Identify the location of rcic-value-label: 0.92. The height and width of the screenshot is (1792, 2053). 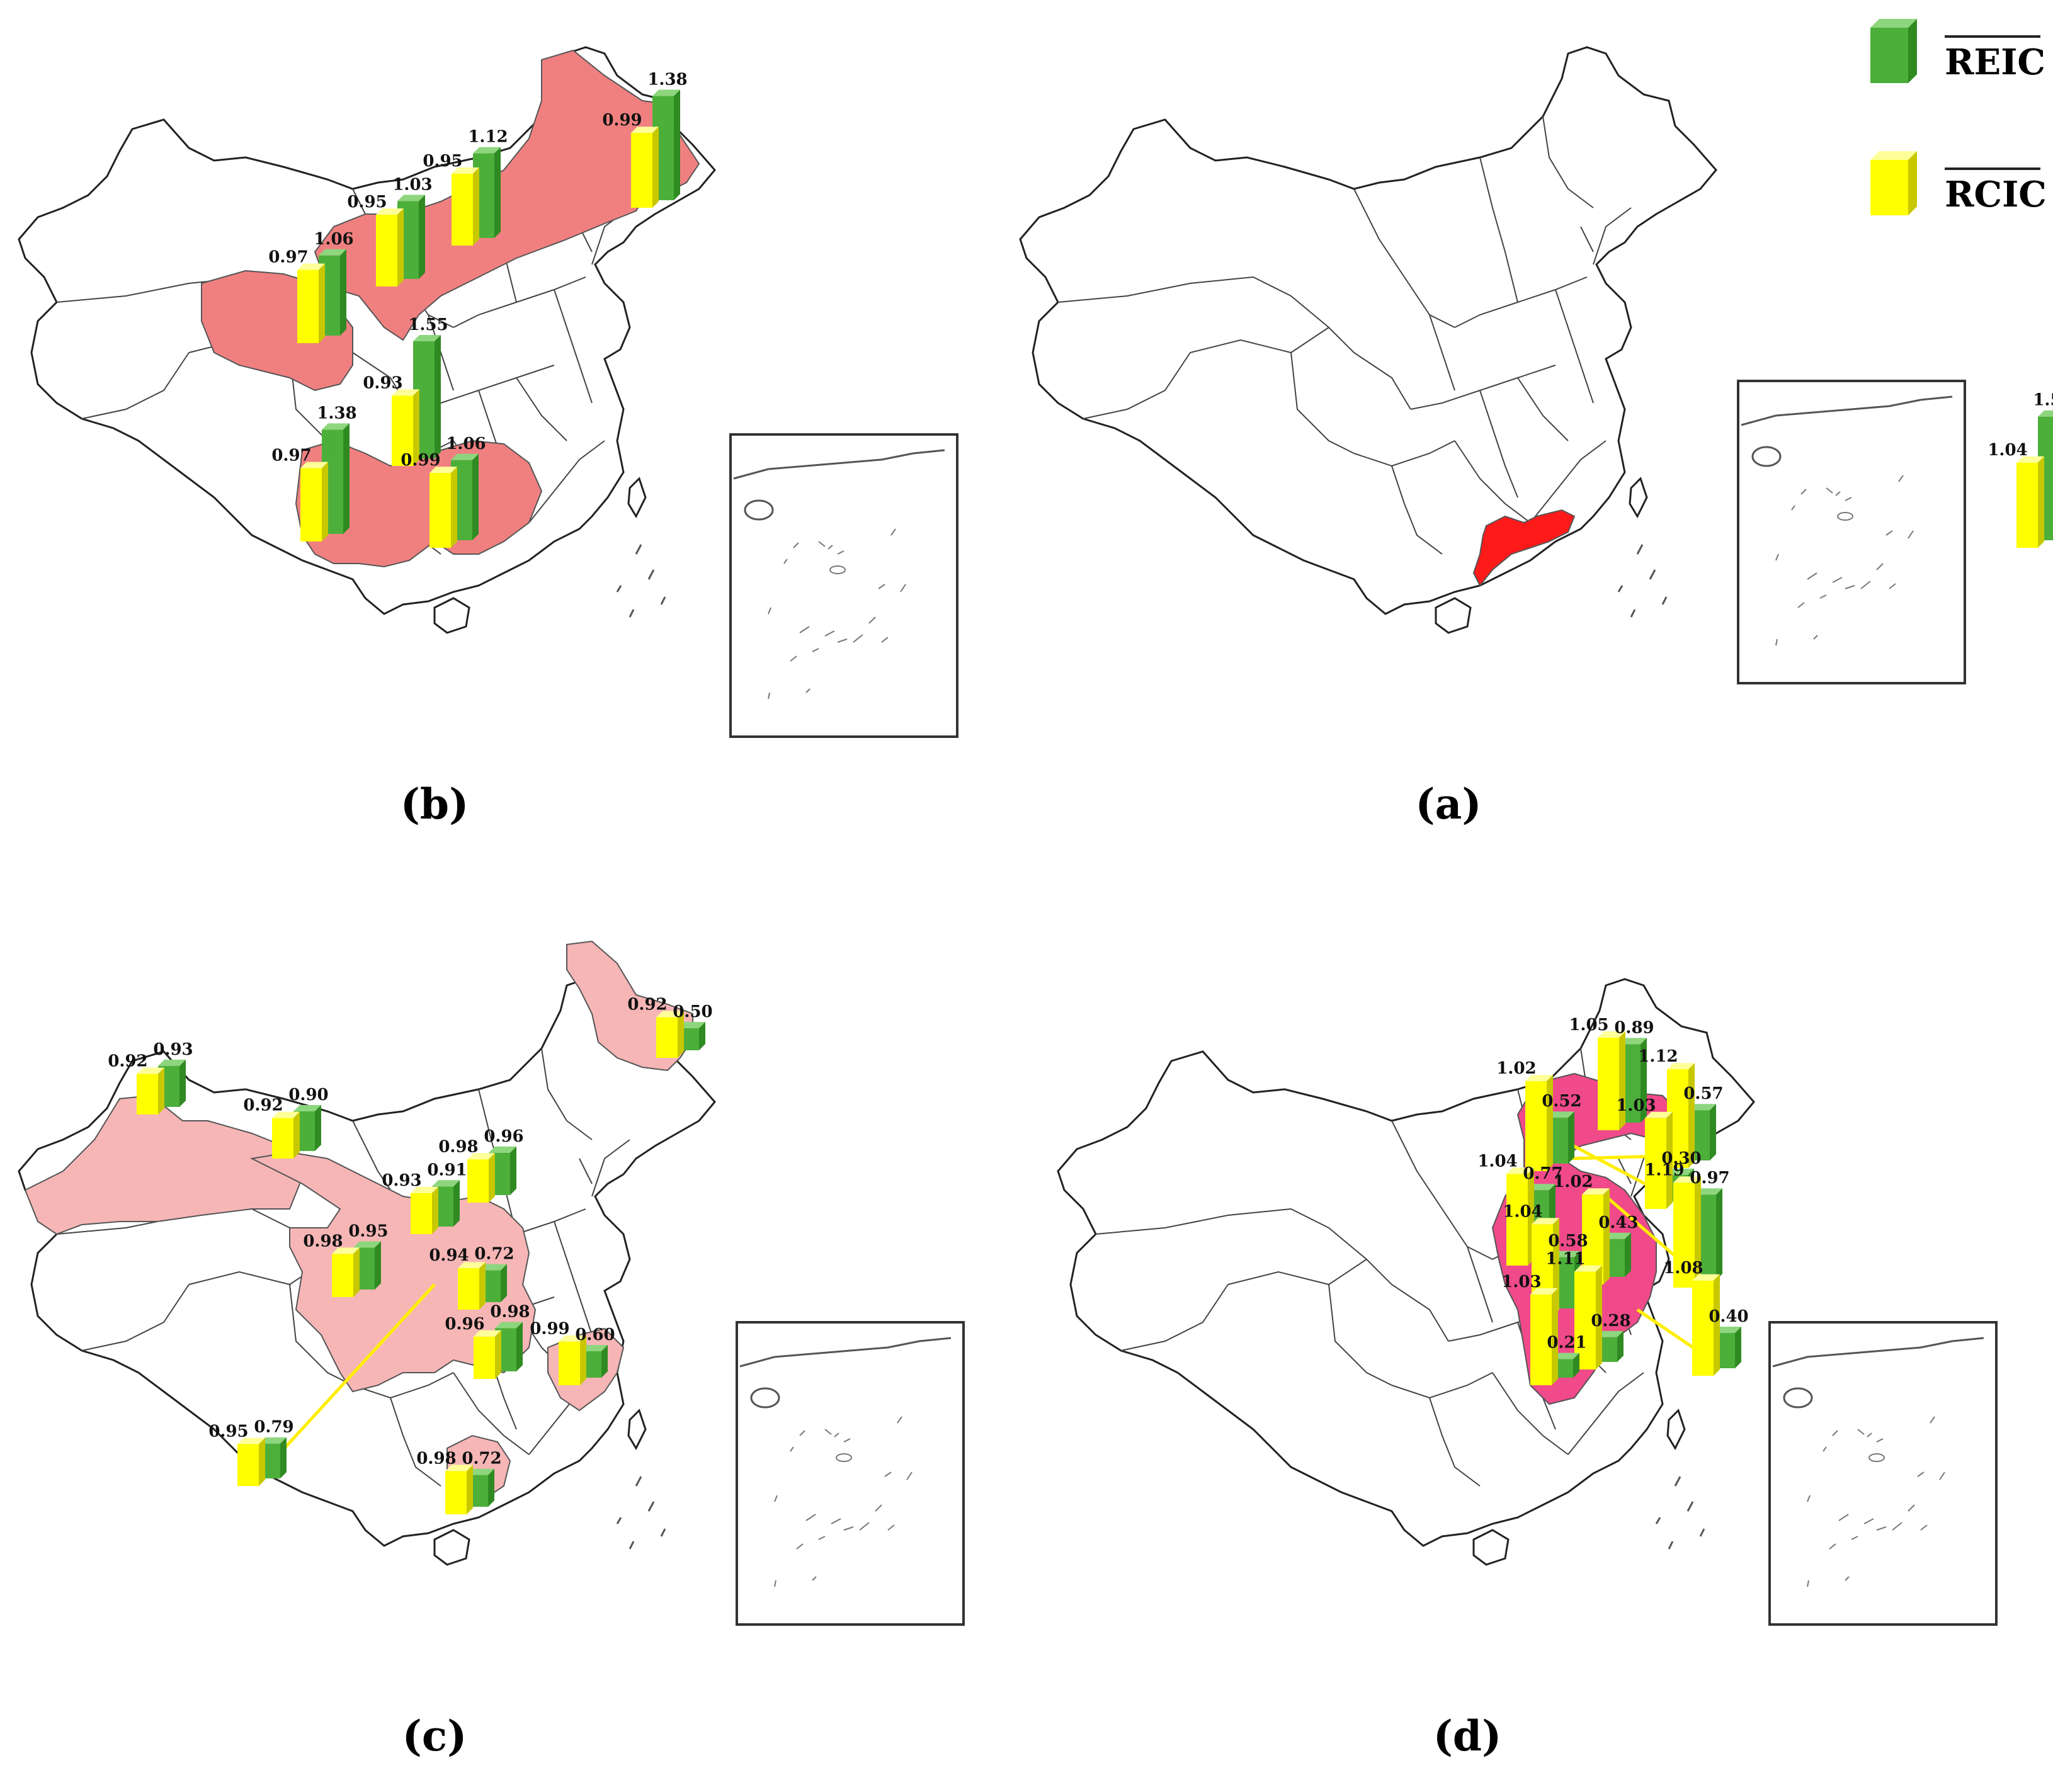
(128, 1061).